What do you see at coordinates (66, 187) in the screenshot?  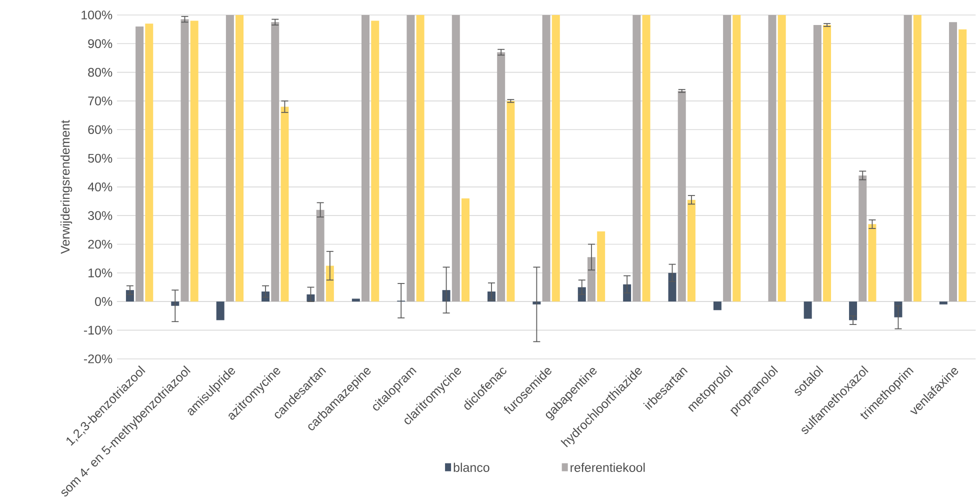 I see `y-axis-title: Verwijderingsrendement` at bounding box center [66, 187].